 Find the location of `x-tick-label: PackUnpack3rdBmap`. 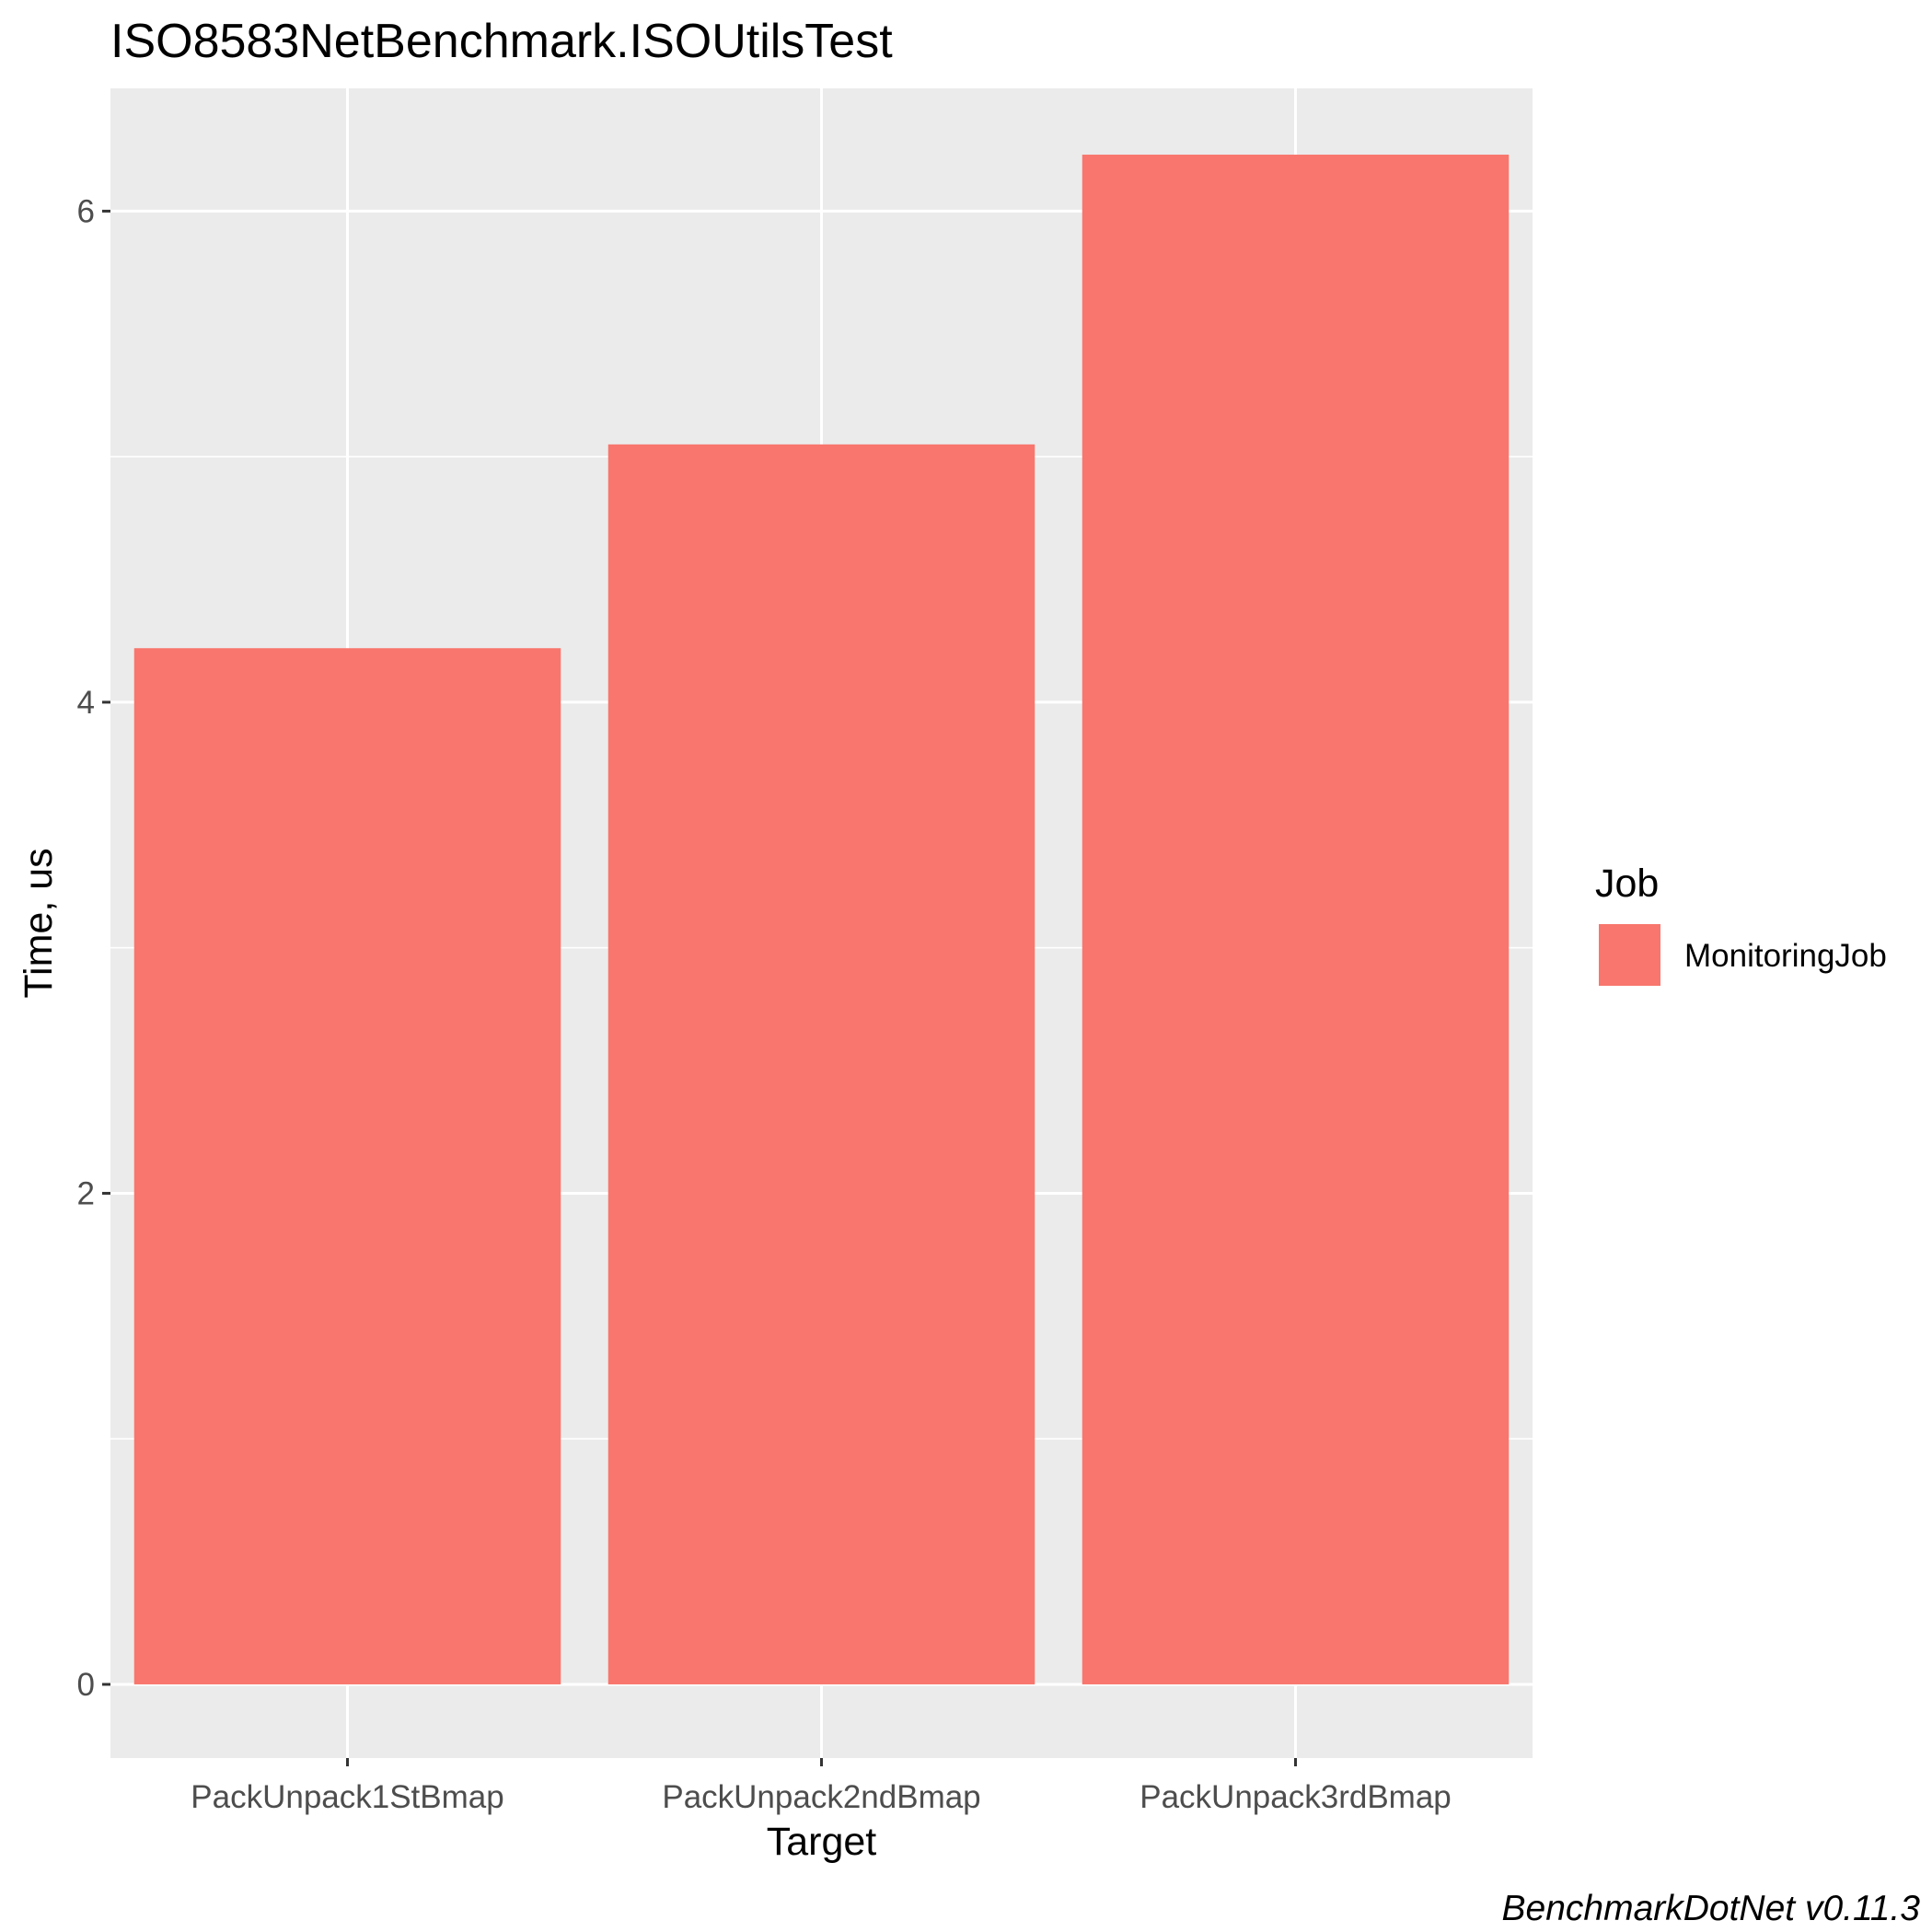

x-tick-label: PackUnpack3rdBmap is located at coordinates (1296, 1797).